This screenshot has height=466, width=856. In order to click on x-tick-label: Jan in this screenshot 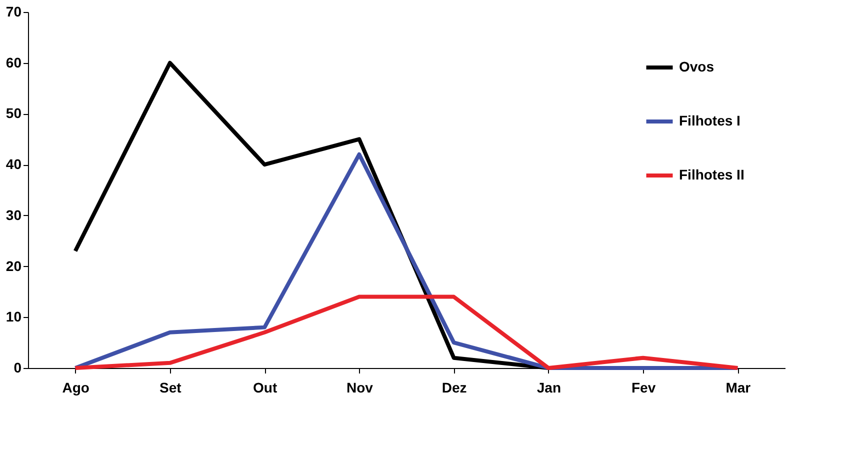, I will do `click(548, 388)`.